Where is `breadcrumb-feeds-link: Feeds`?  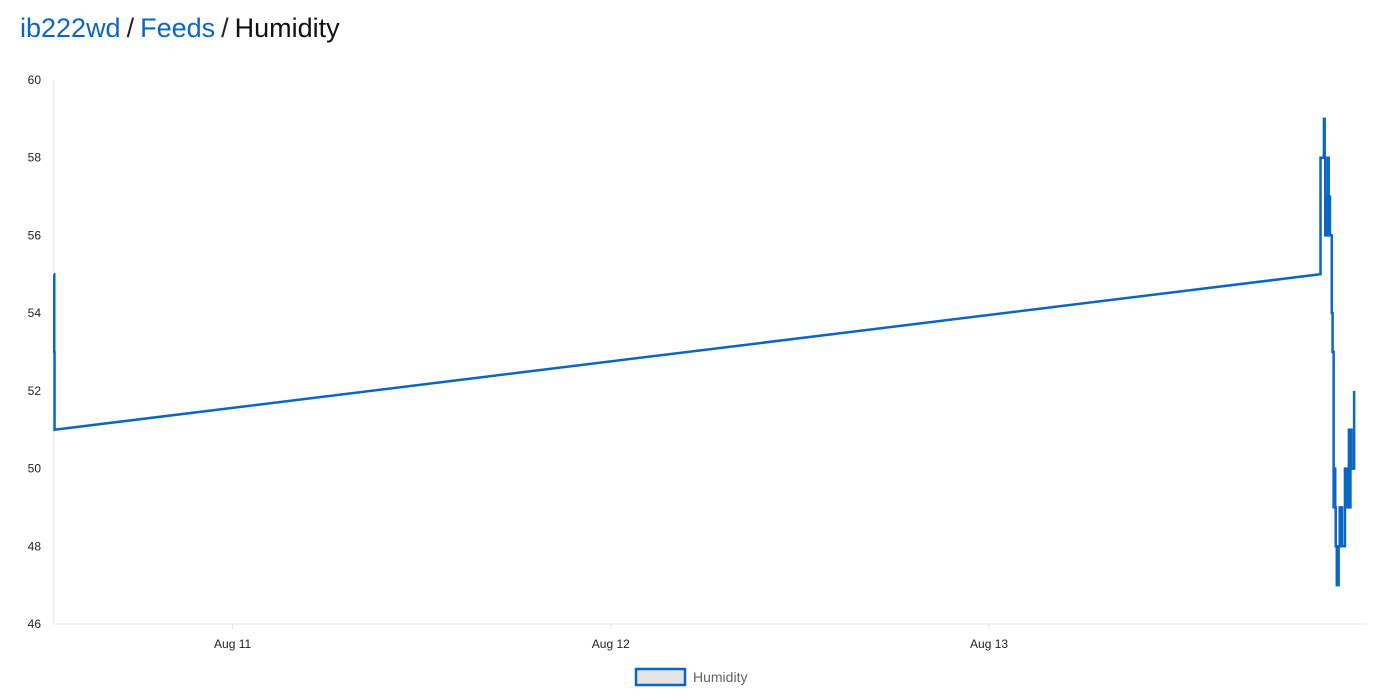
breadcrumb-feeds-link: Feeds is located at coordinates (178, 28).